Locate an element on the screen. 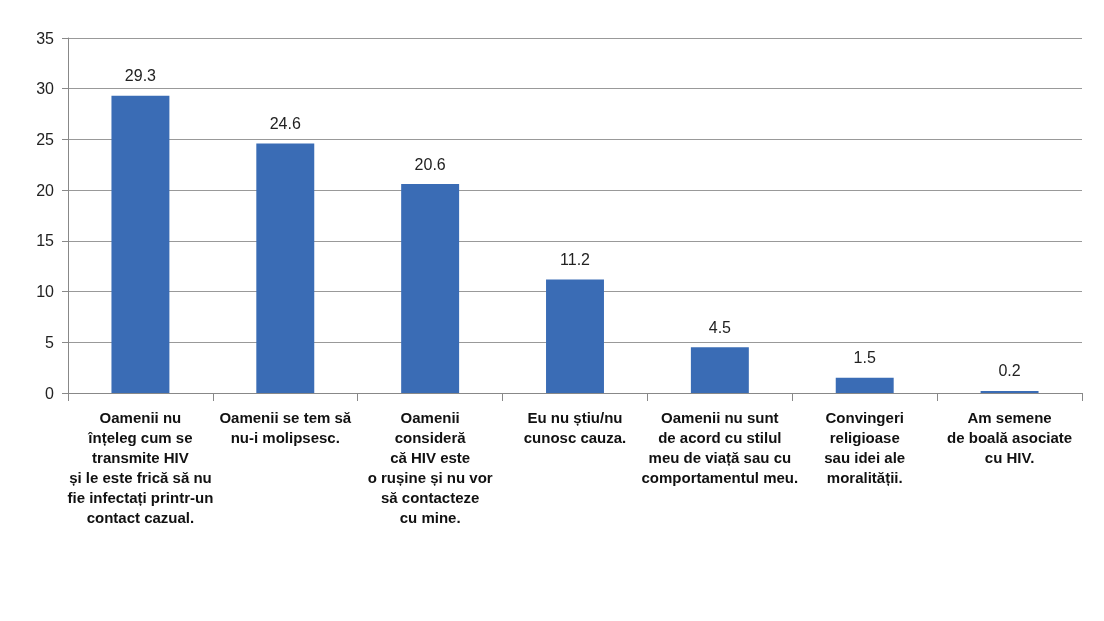  x-tick-label: Am semene de boală asociate cu HIV. is located at coordinates (1010, 437).